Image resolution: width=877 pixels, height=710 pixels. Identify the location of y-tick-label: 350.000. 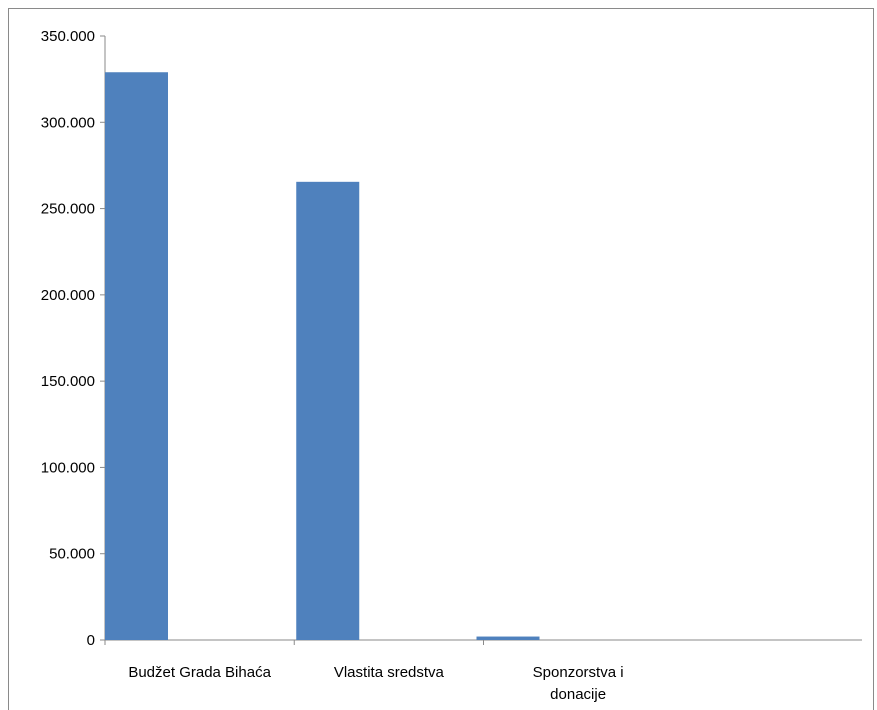
(68, 36).